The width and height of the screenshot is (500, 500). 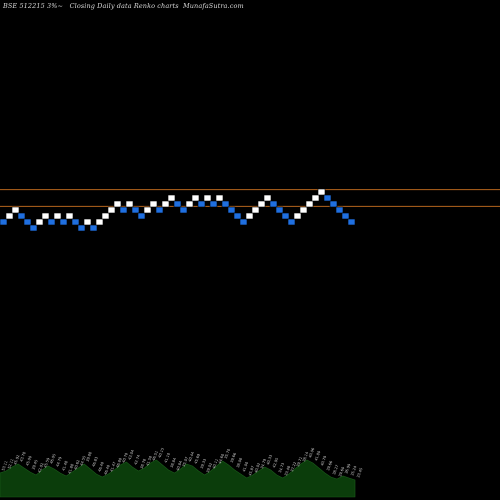 What do you see at coordinates (240, 463) in the screenshot?
I see `volume-label: 38.08` at bounding box center [240, 463].